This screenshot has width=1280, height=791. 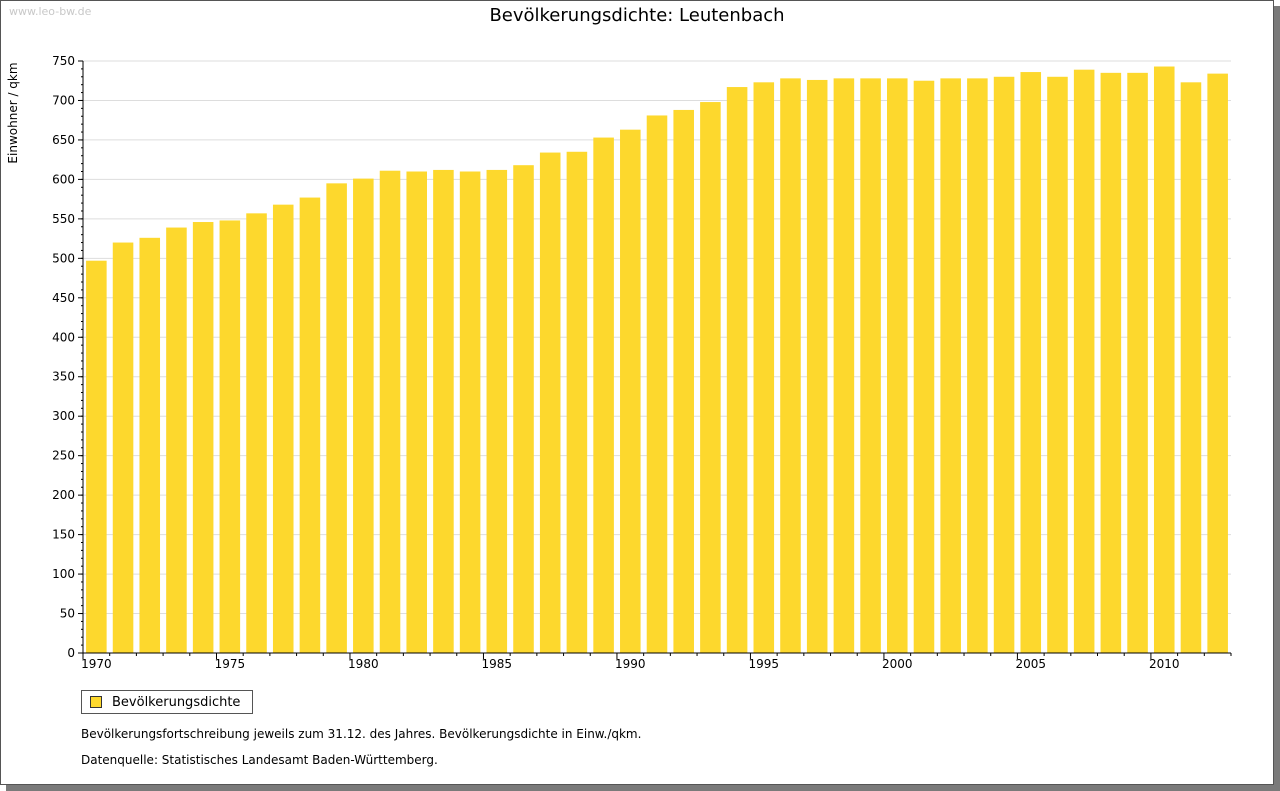 I want to click on y-tick-label: 250, so click(x=63, y=456).